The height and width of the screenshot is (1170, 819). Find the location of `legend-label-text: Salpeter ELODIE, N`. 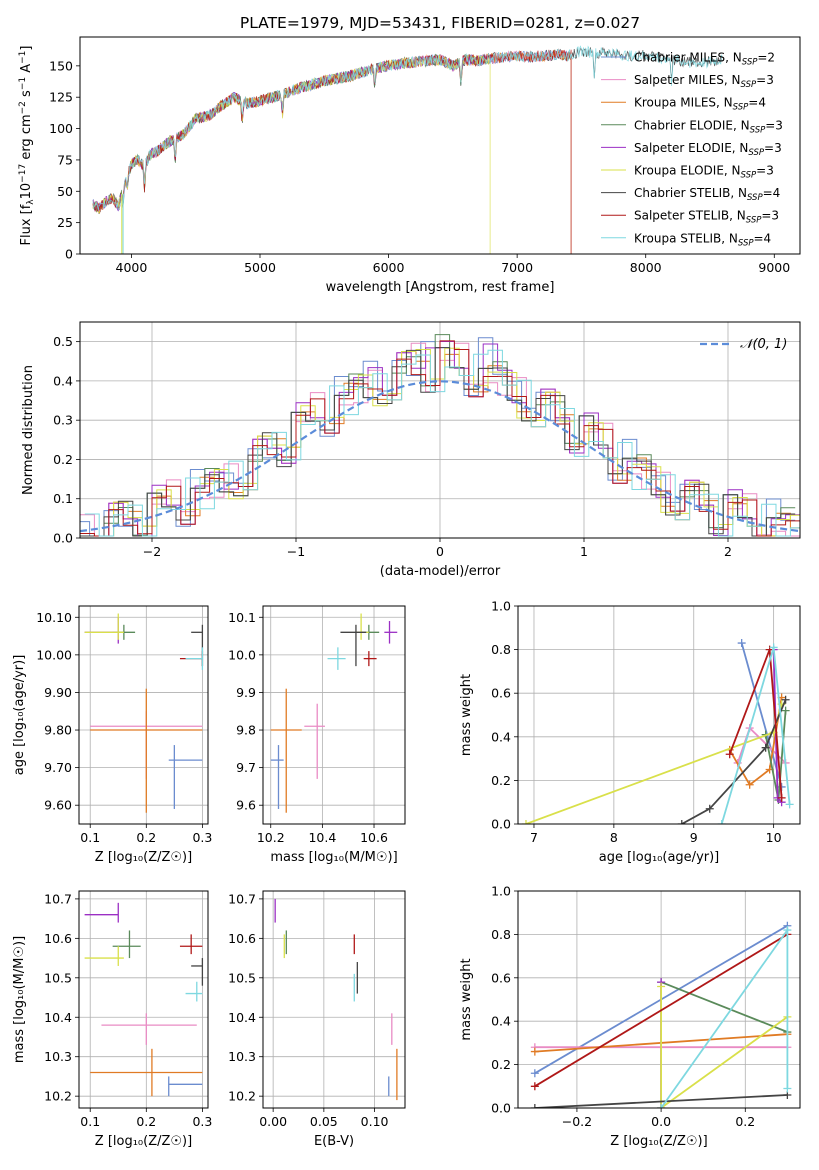

legend-label-text: Salpeter ELODIE, N is located at coordinates (691, 148).